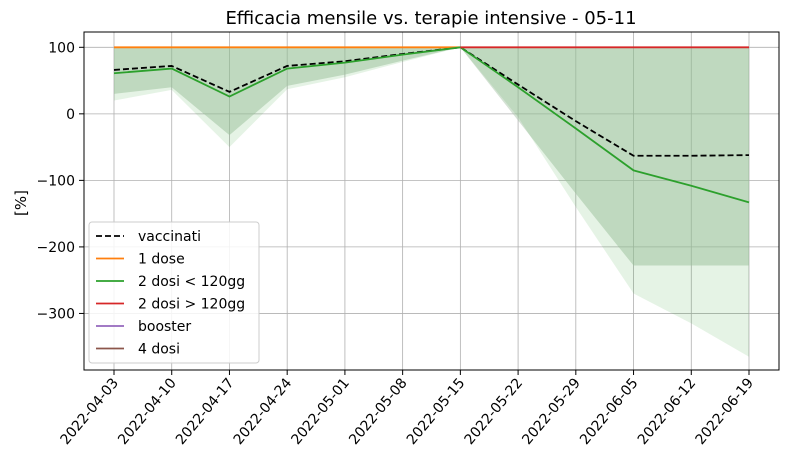 This screenshot has width=788, height=465. Describe the element at coordinates (609, 411) in the screenshot. I see `x-tick-label: 2022-06-05` at that location.